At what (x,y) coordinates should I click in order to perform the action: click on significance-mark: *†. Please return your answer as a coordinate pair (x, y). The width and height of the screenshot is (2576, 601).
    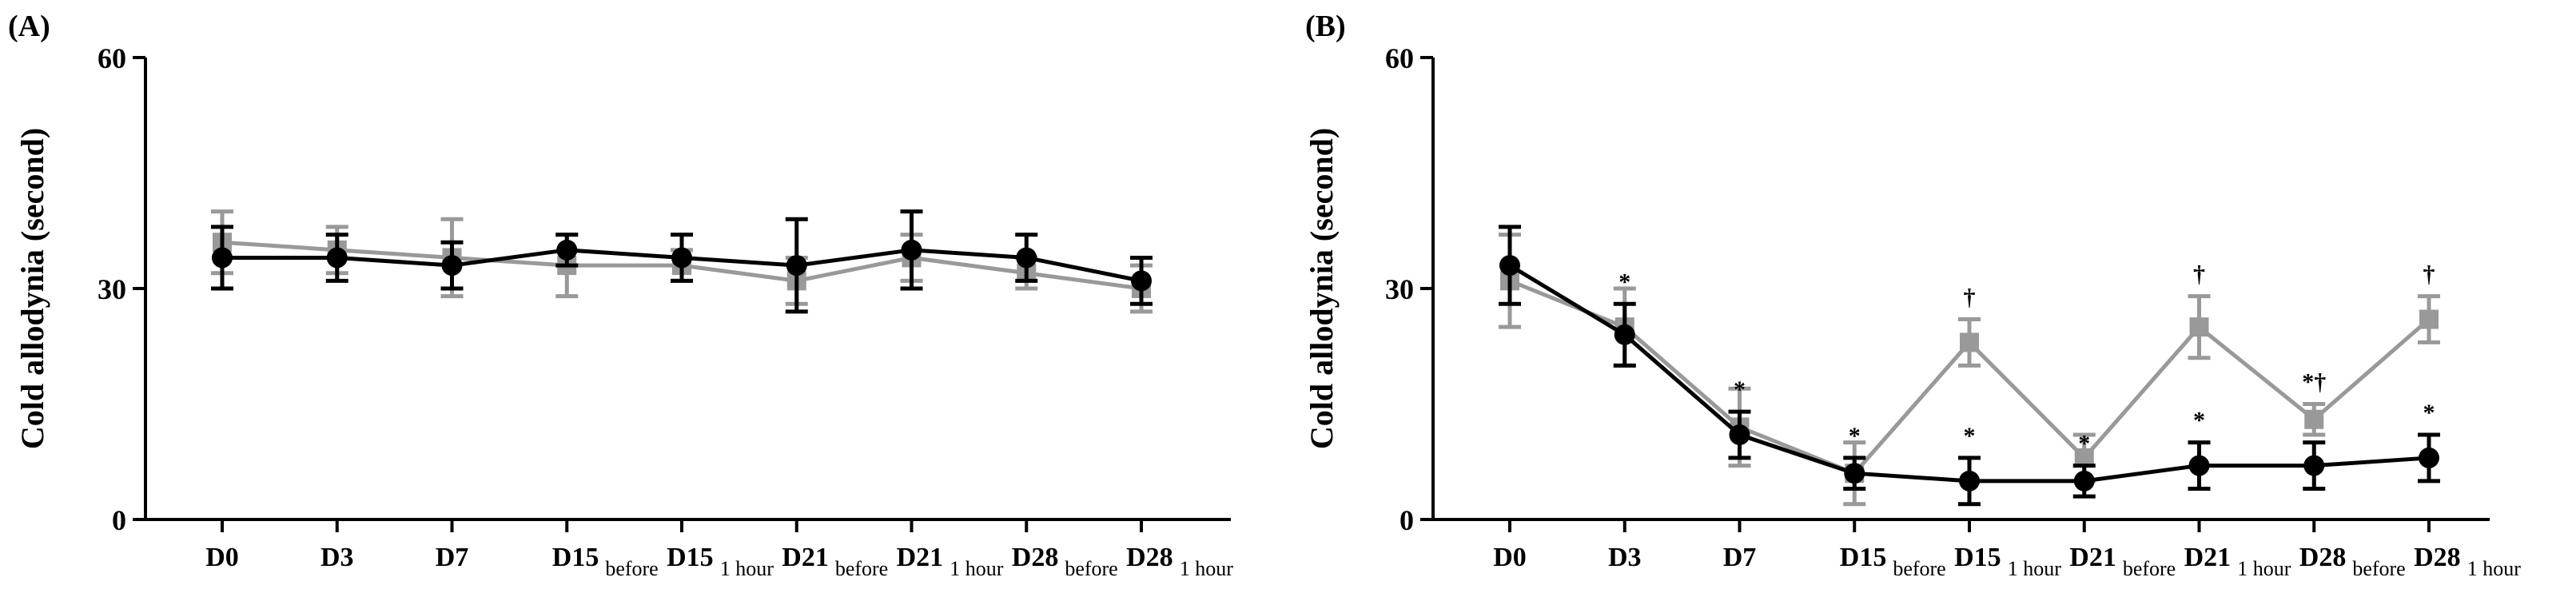
    Looking at the image, I should click on (2314, 382).